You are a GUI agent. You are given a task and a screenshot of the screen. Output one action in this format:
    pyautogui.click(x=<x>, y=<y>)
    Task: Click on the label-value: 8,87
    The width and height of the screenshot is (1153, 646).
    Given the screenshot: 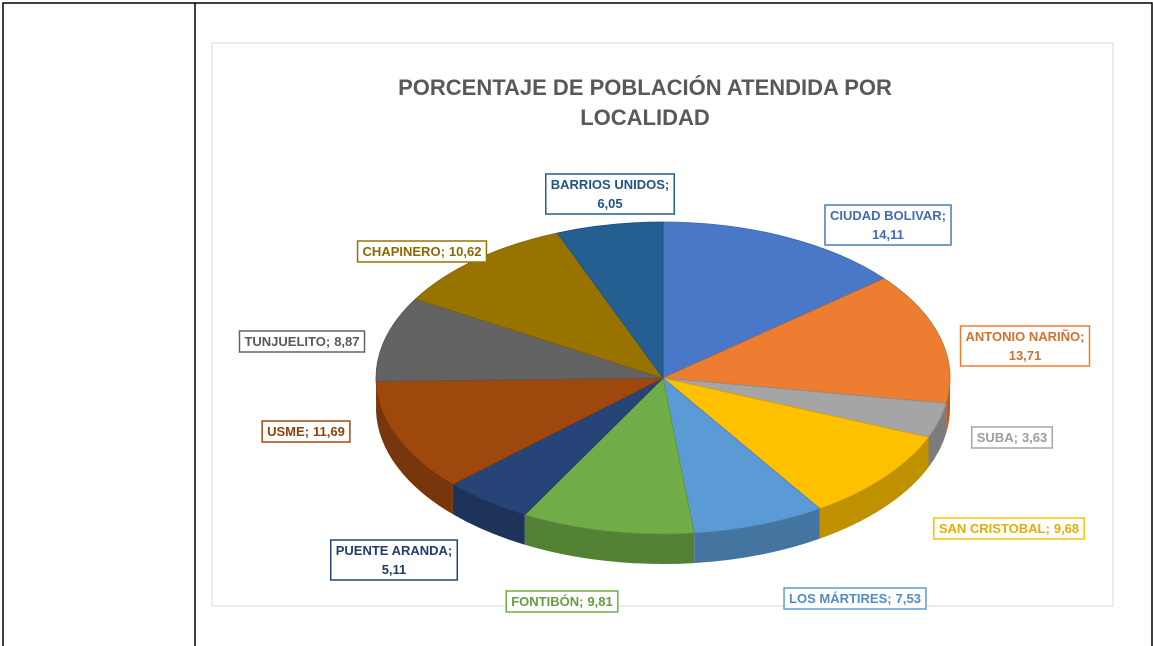 What is the action you would take?
    pyautogui.click(x=346, y=341)
    